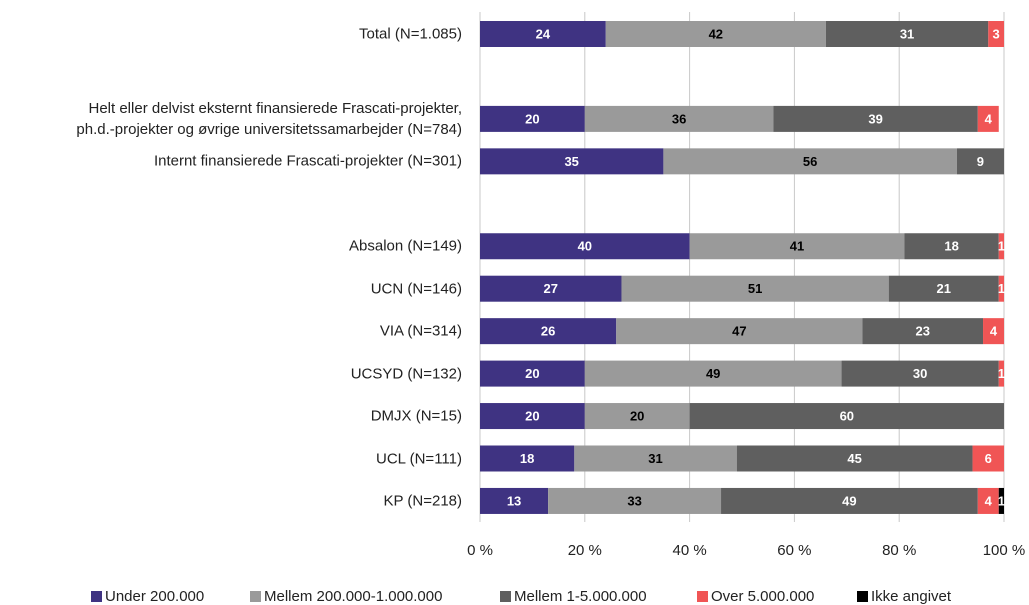  I want to click on data-label: 36, so click(679, 118).